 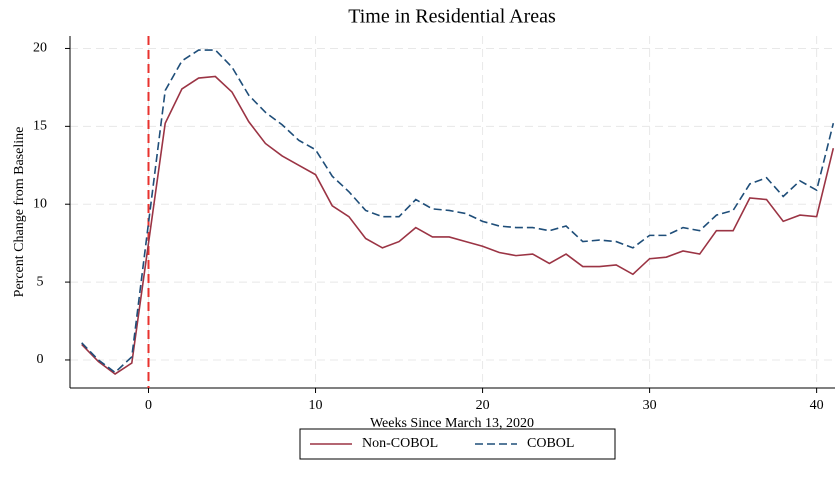 What do you see at coordinates (650, 405) in the screenshot?
I see `x-tick-label: 30` at bounding box center [650, 405].